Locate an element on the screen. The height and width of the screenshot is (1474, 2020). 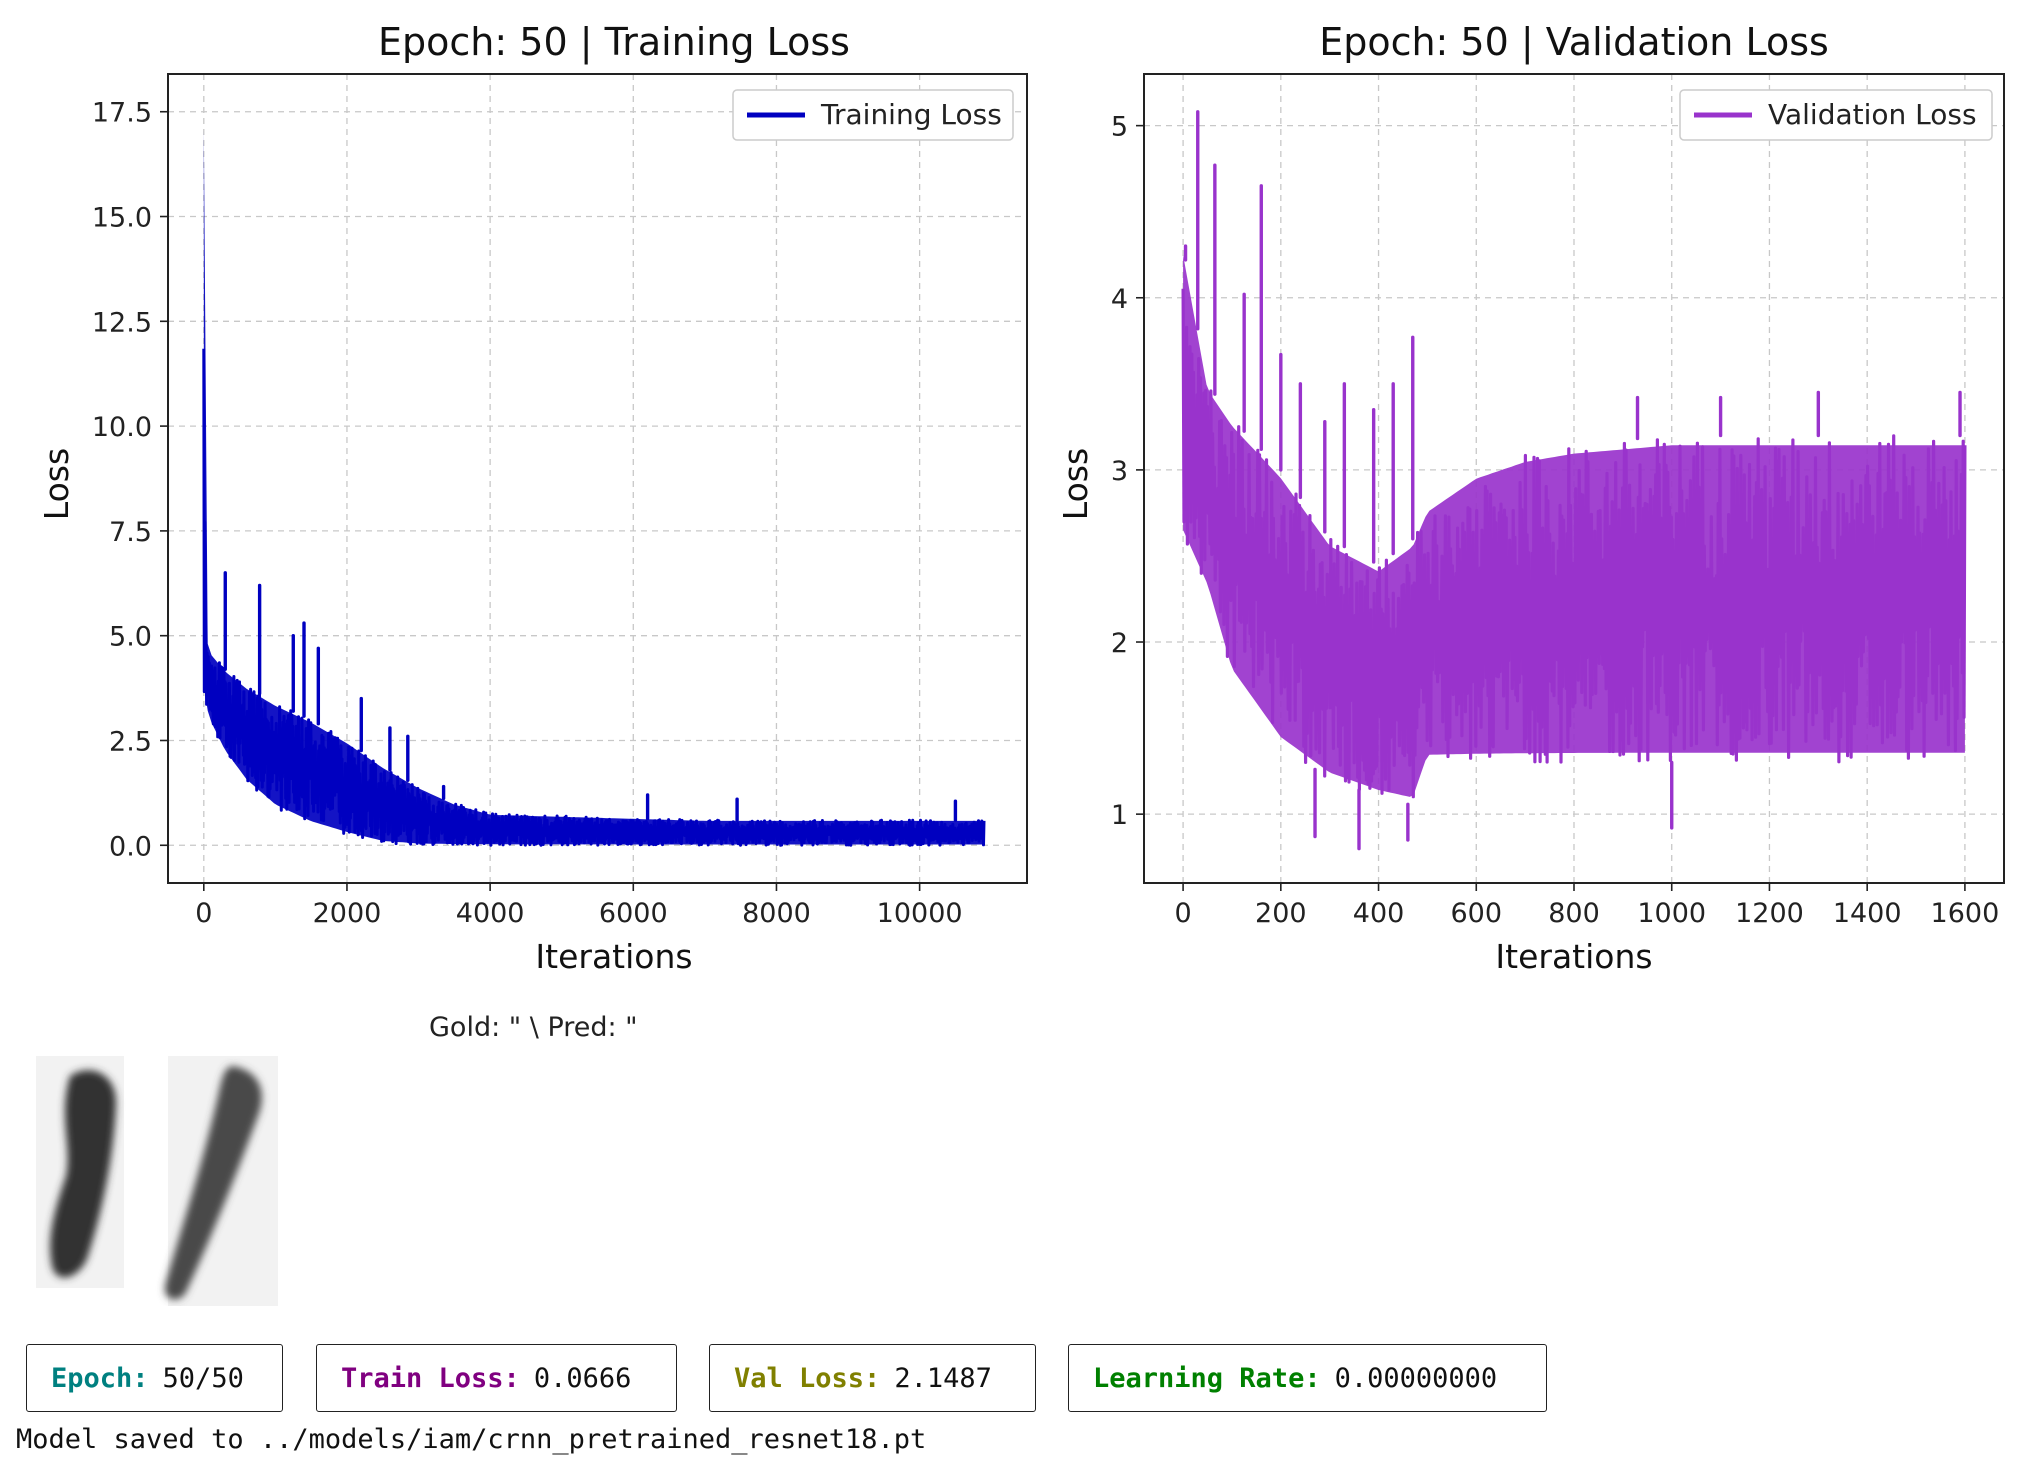
validation-chart-title: Epoch: 50 | Validation Loss is located at coordinates (1574, 42).